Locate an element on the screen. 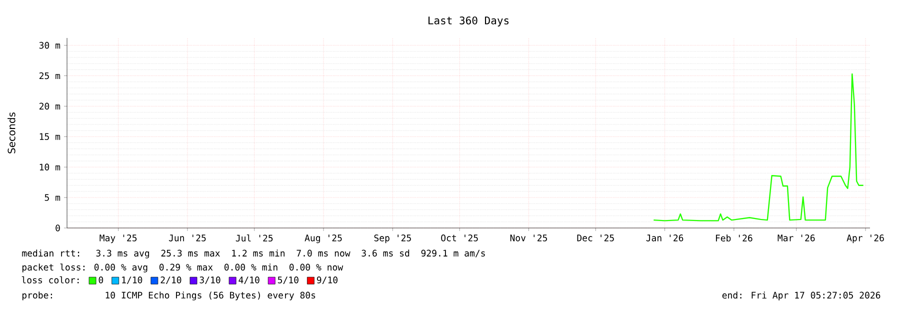 The height and width of the screenshot is (310, 897). line-series is located at coordinates (758, 147).